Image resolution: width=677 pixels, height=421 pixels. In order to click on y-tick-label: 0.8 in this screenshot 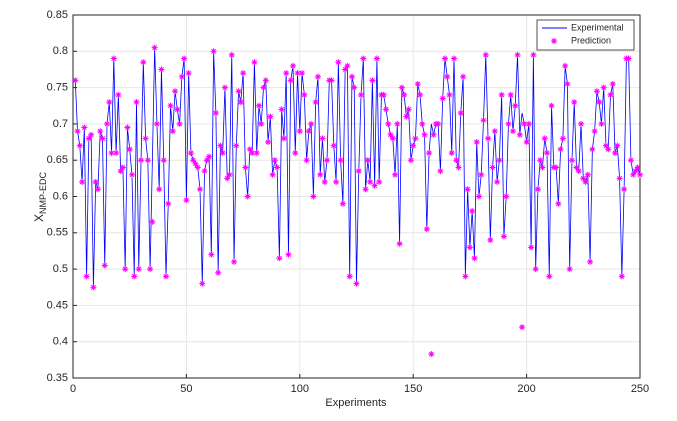, I will do `click(60, 51)`.